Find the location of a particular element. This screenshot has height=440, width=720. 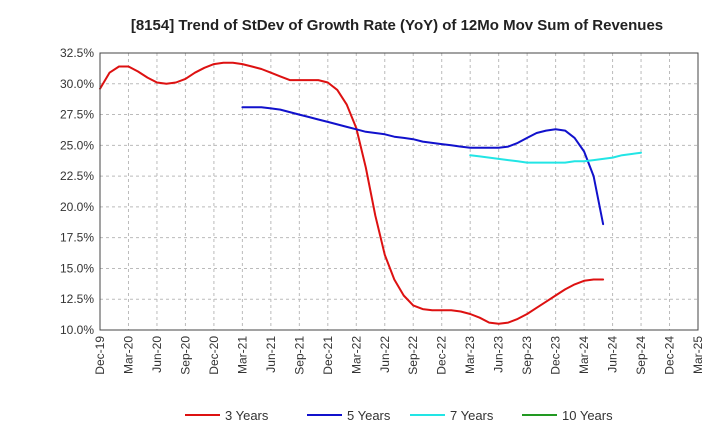

x-tick-label: Sep-23 is located at coordinates (527, 355).